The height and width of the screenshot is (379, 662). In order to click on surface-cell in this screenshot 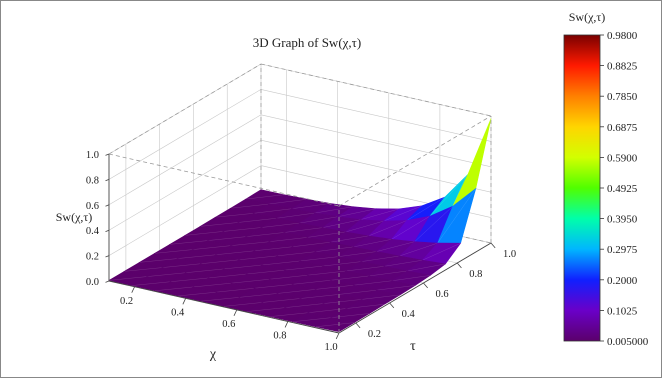, I will do `click(335, 325)`.